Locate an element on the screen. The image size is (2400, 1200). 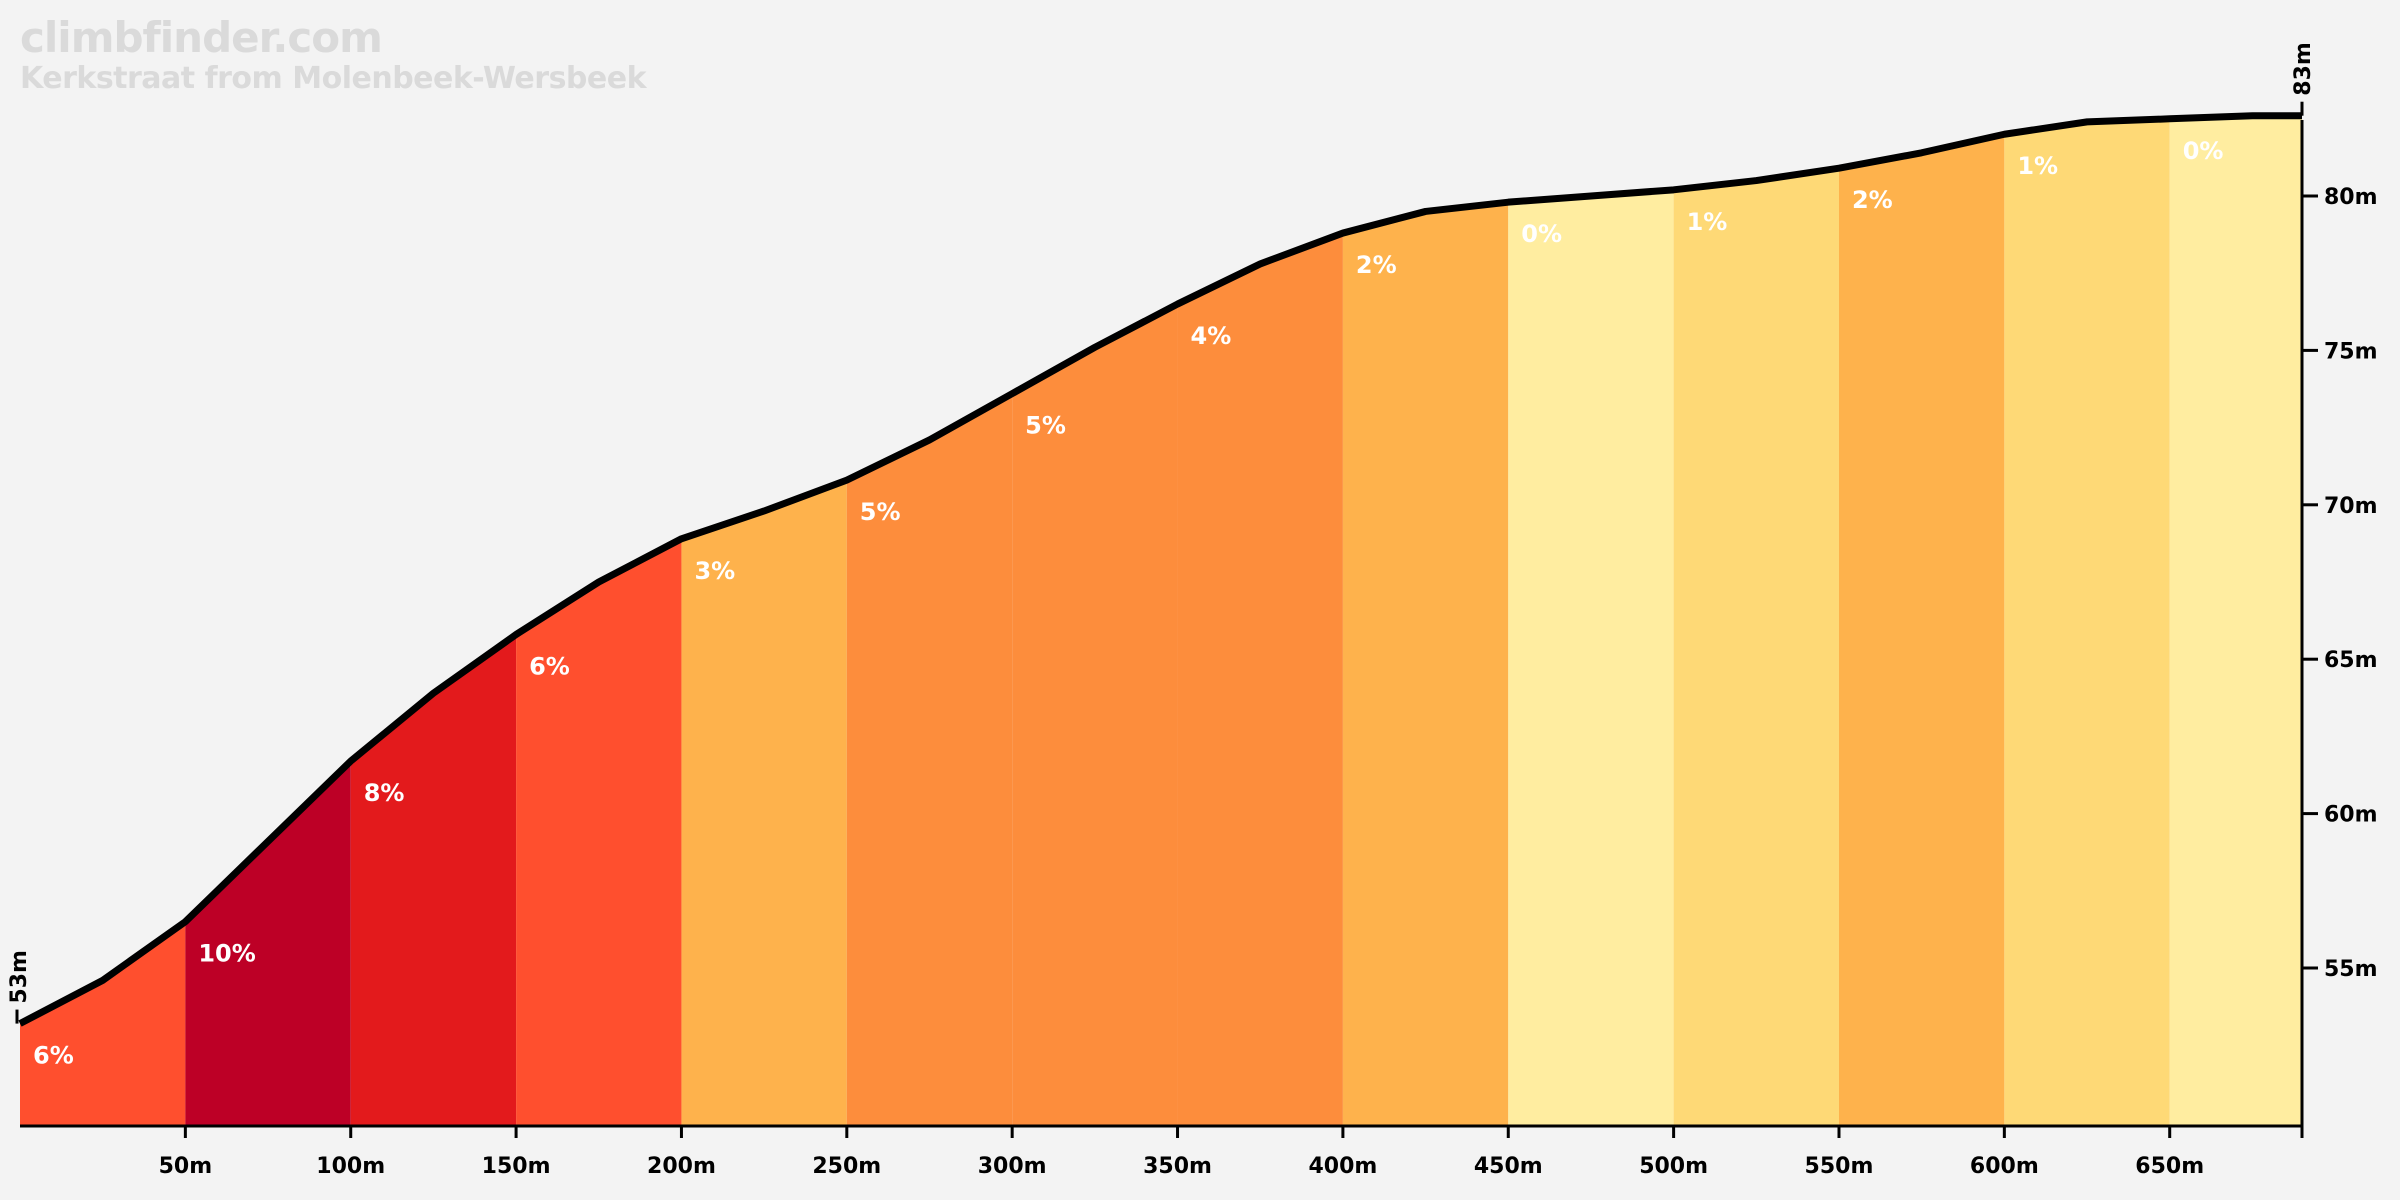
start-elevation-label: 53m is located at coordinates (19, 977).